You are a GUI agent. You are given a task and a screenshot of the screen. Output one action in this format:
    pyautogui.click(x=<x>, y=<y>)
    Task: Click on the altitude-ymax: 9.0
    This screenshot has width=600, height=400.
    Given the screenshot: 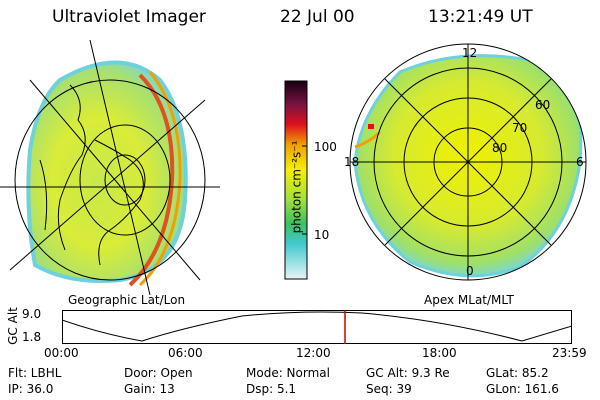 What is the action you would take?
    pyautogui.click(x=32, y=314)
    